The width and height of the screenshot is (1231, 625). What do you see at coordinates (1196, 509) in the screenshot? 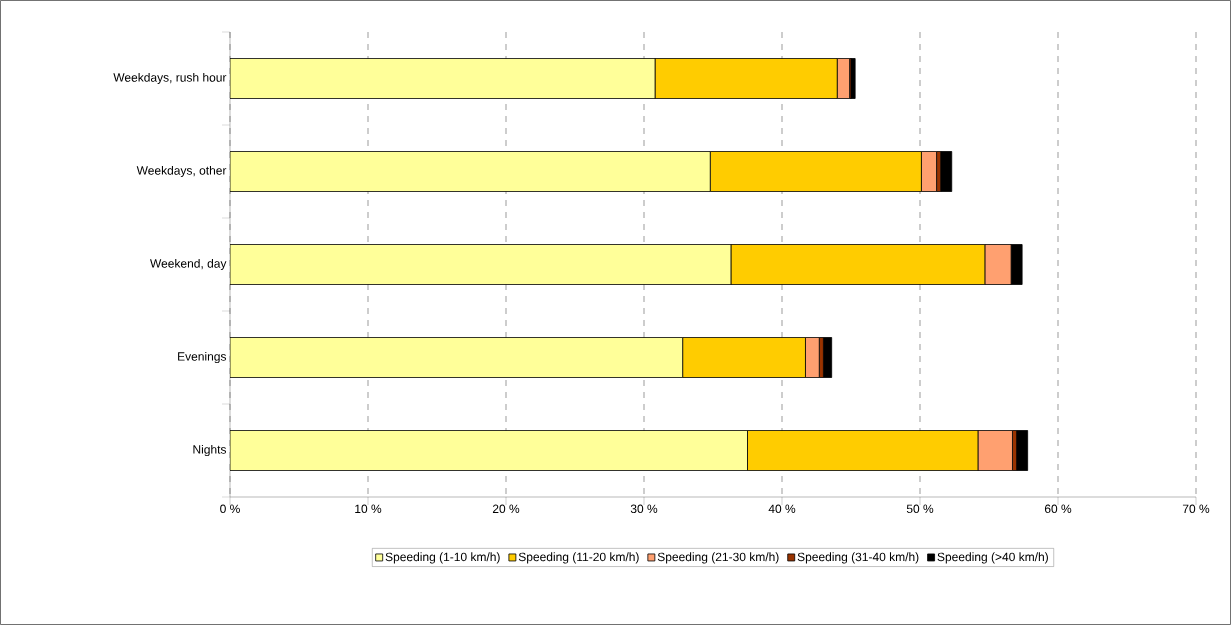
I see `x-tick-label: 70 %` at bounding box center [1196, 509].